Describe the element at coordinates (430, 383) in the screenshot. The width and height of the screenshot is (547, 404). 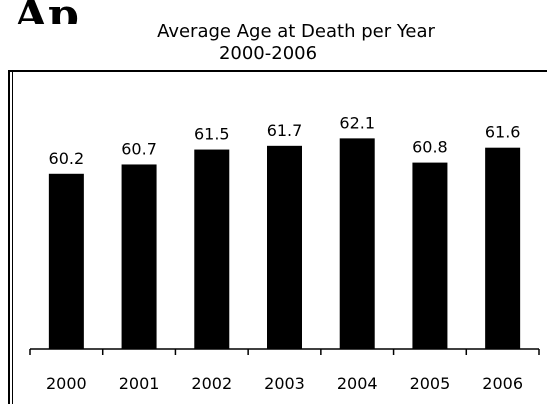
I see `x-tick-label-2005: 2005` at that location.